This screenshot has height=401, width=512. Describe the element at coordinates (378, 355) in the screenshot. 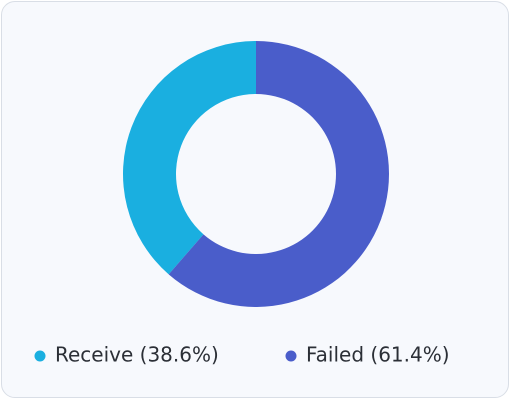

I see `legend-label: Failed (61.4%)` at that location.